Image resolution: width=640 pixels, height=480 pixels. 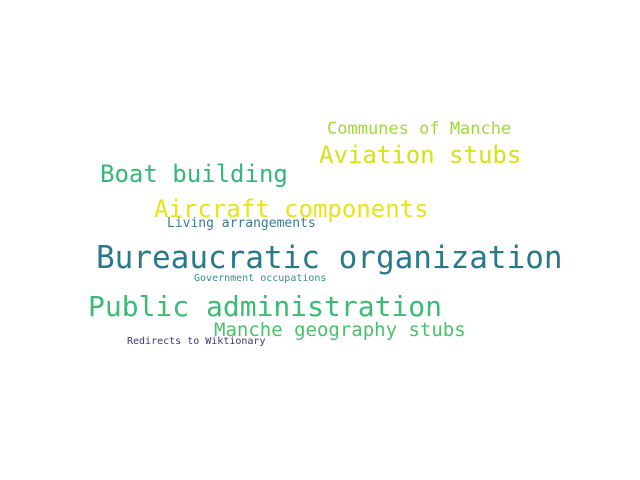 I want to click on word-boat-building: Boat building, so click(x=194, y=174).